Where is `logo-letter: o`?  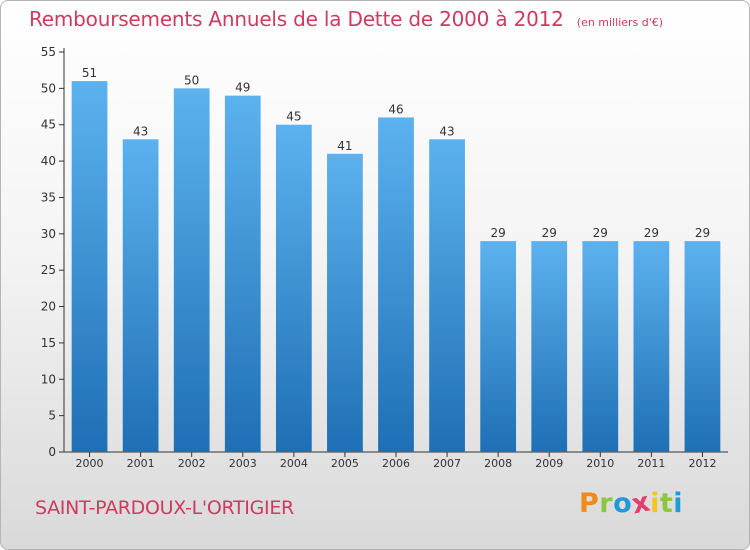 logo-letter: o is located at coordinates (623, 503).